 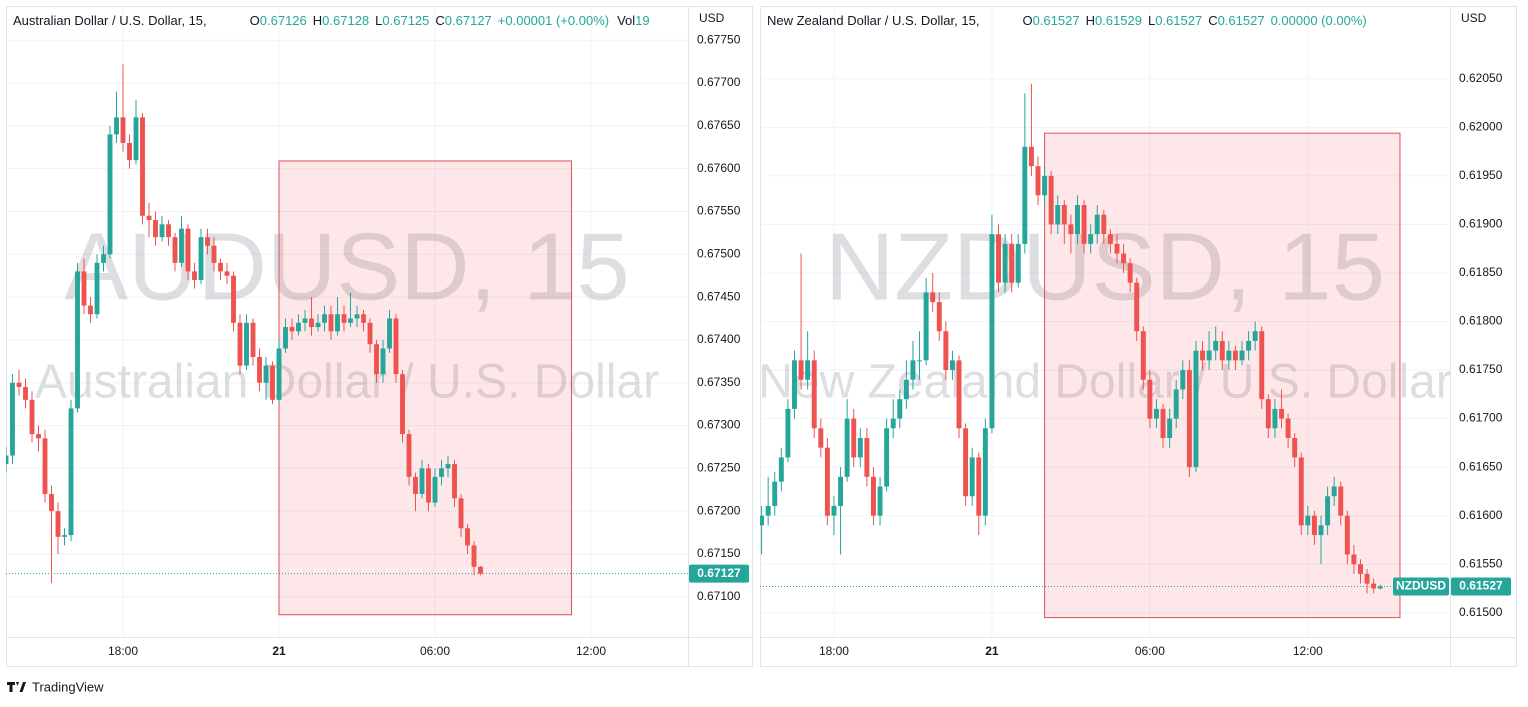 What do you see at coordinates (1481, 612) in the screenshot?
I see `y-tick-label: 0.61500` at bounding box center [1481, 612].